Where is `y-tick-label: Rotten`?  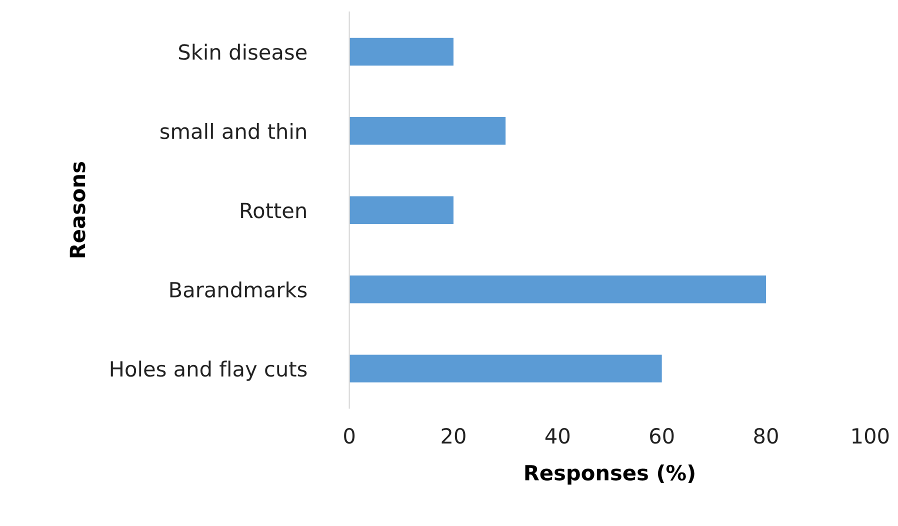
y-tick-label: Rotten is located at coordinates (273, 210).